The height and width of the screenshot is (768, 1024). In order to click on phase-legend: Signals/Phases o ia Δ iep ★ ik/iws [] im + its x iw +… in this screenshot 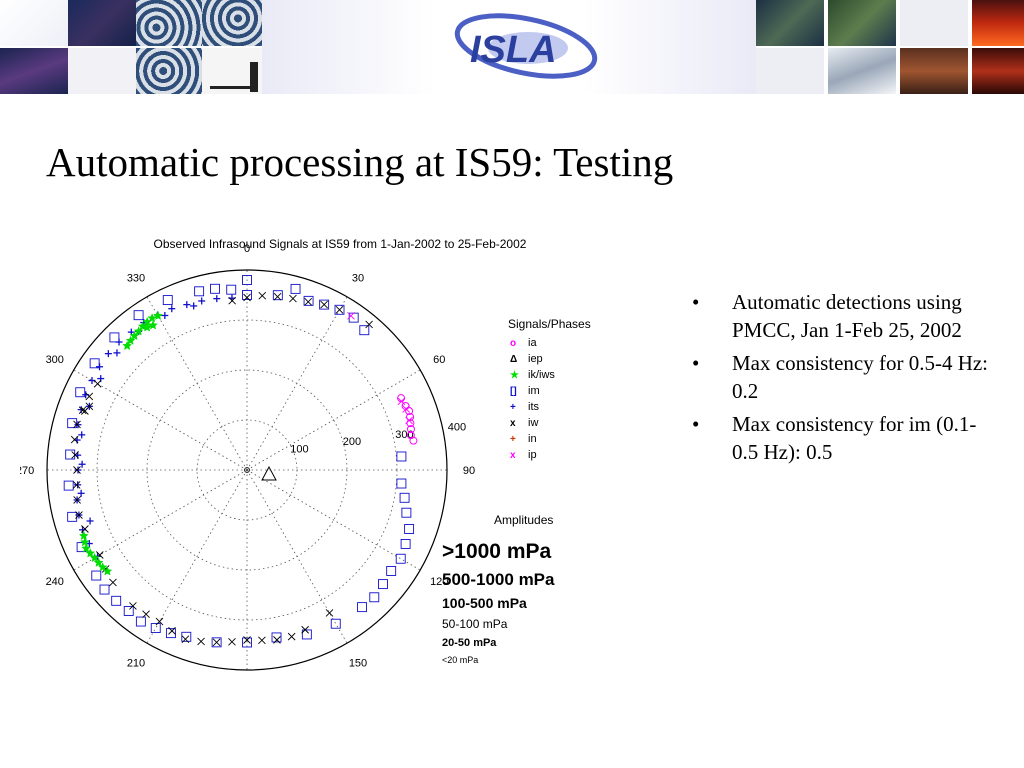, I will do `click(549, 389)`.